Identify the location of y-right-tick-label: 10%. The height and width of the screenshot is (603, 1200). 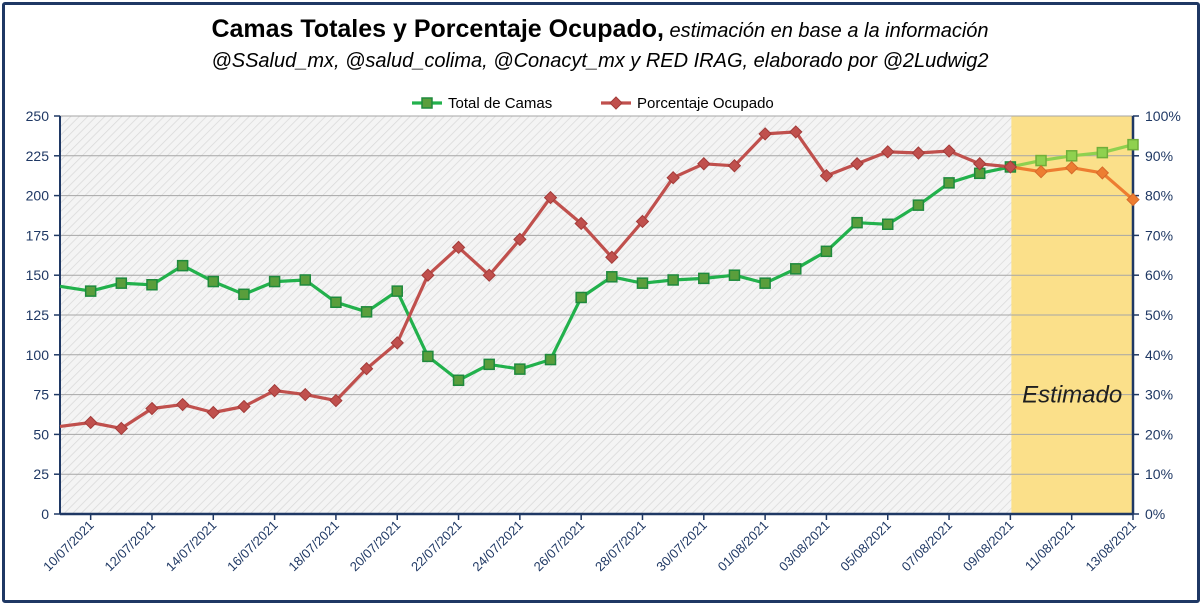
(1159, 474).